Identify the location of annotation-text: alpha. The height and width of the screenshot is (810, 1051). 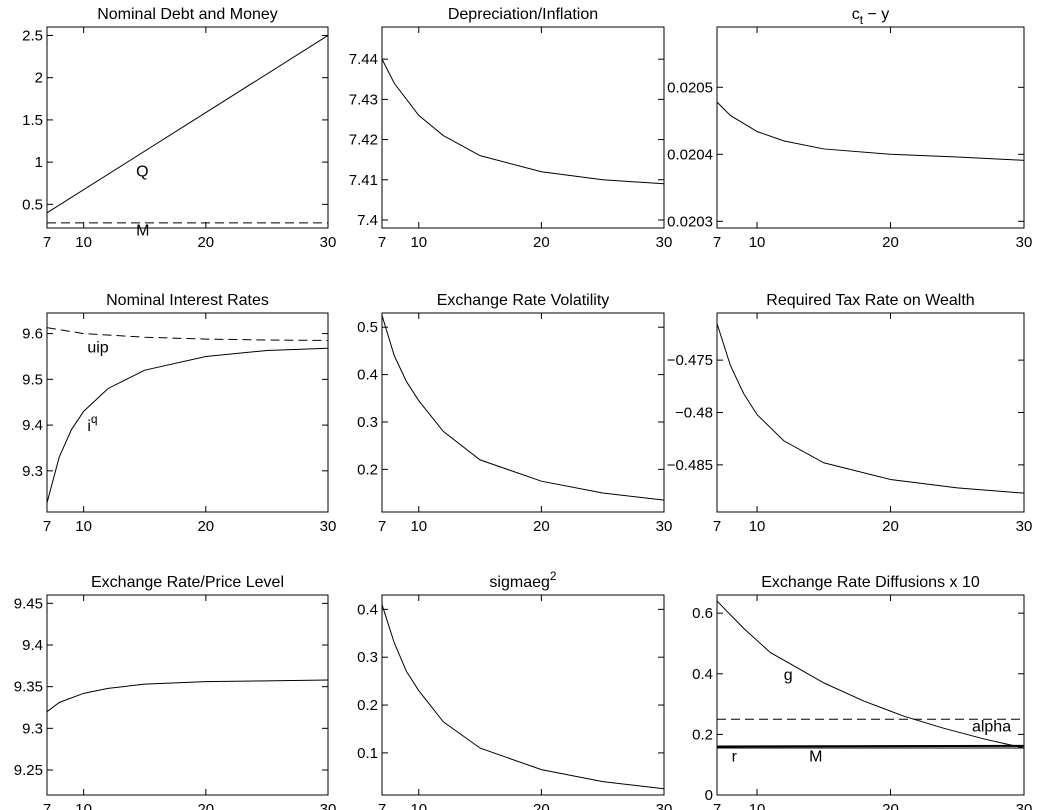
(991, 726).